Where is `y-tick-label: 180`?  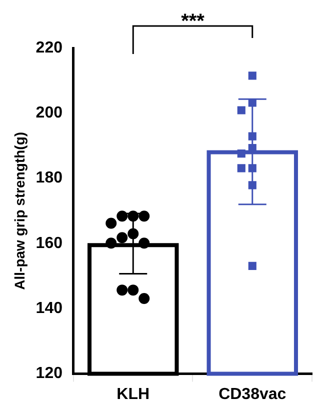
y-tick-label: 180 is located at coordinates (49, 178).